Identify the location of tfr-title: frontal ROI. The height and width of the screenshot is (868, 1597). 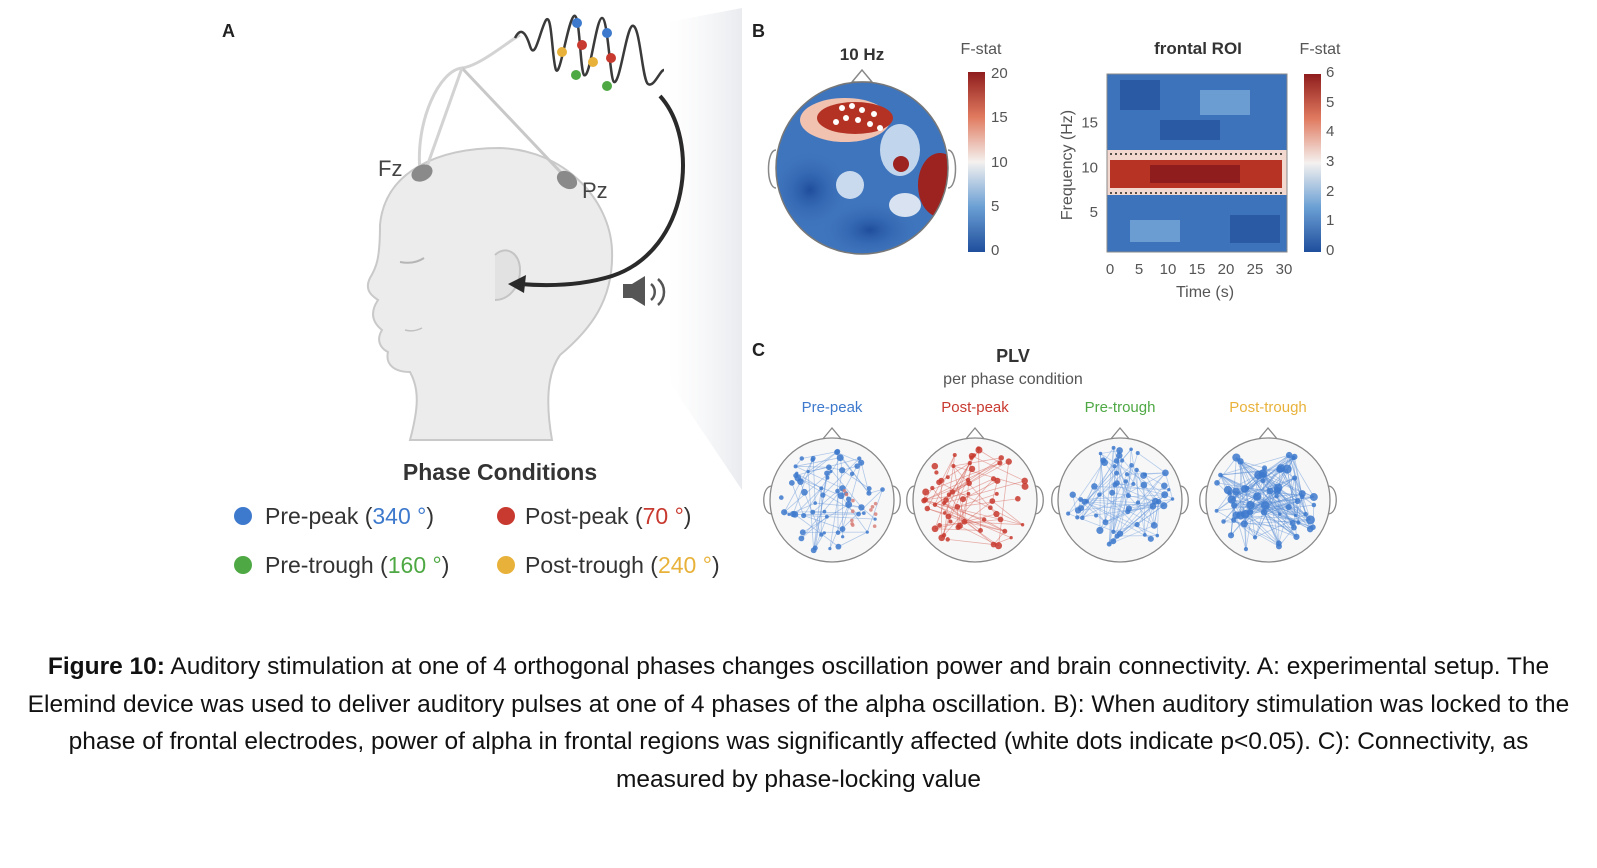
(1198, 48).